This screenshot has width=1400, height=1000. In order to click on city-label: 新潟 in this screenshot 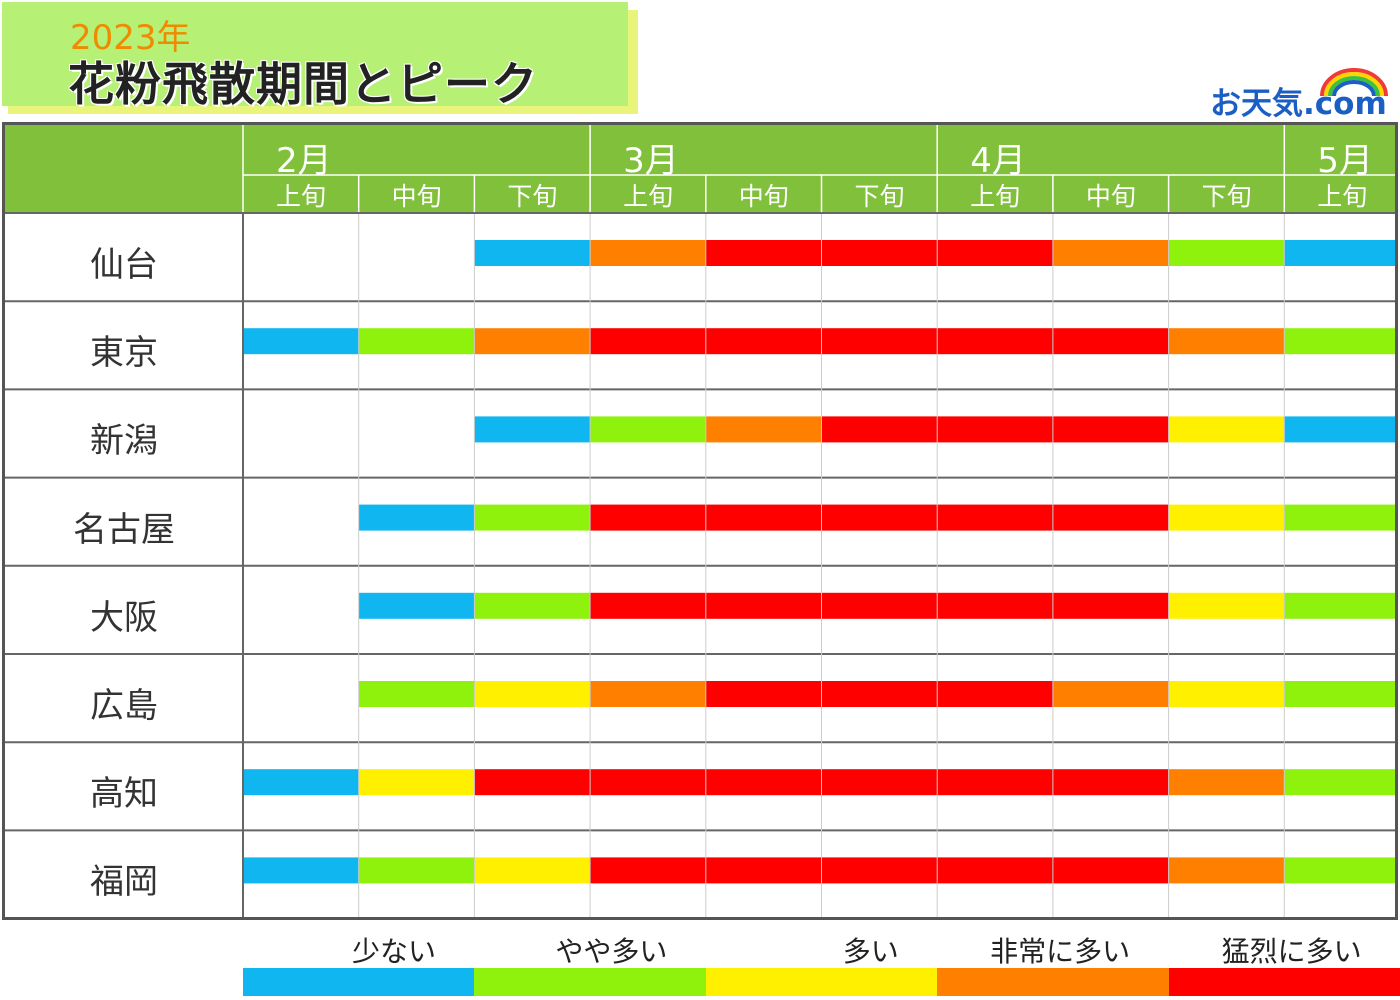, I will do `click(124, 441)`.